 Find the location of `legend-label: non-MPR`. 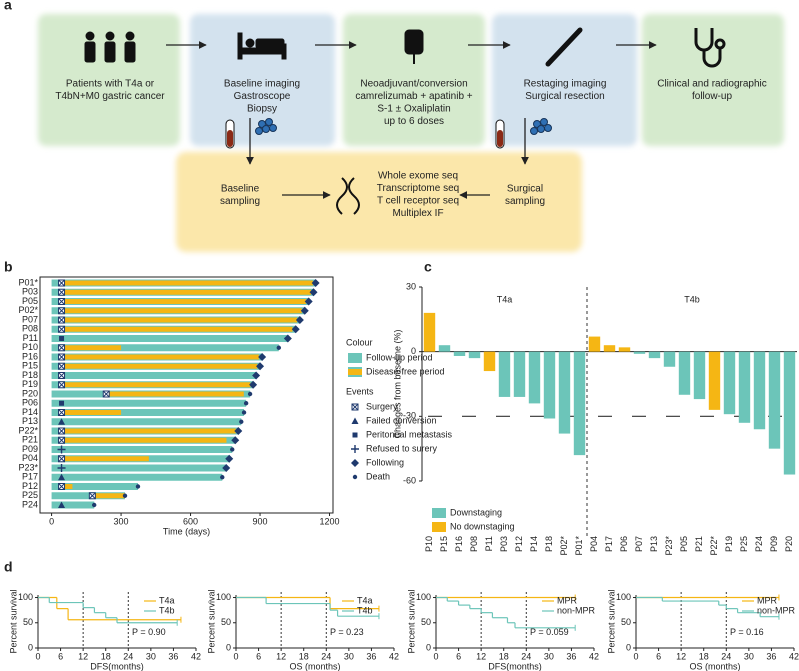

legend-label: non-MPR is located at coordinates (776, 610).